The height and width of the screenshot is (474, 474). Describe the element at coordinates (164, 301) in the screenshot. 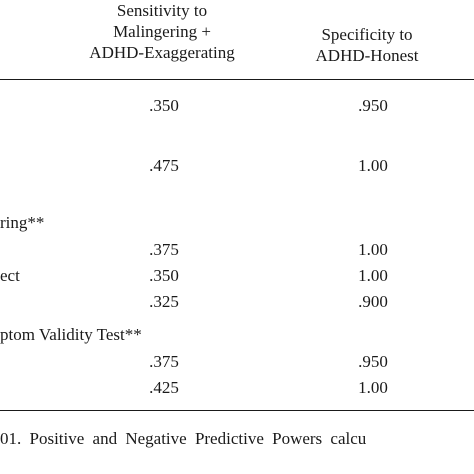

I see `sensitivity-value: .325` at that location.